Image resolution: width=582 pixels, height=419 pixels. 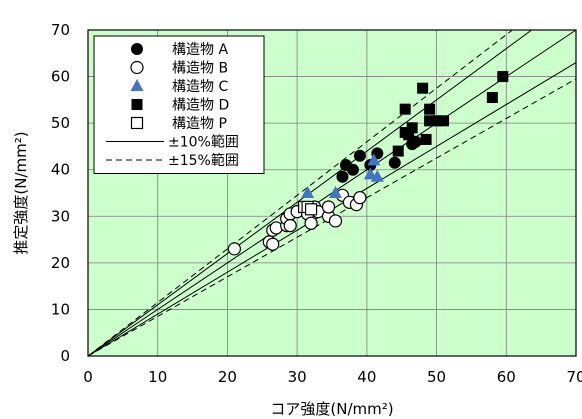 What do you see at coordinates (200, 50) in the screenshot?
I see `legend-label: 構造物 A` at bounding box center [200, 50].